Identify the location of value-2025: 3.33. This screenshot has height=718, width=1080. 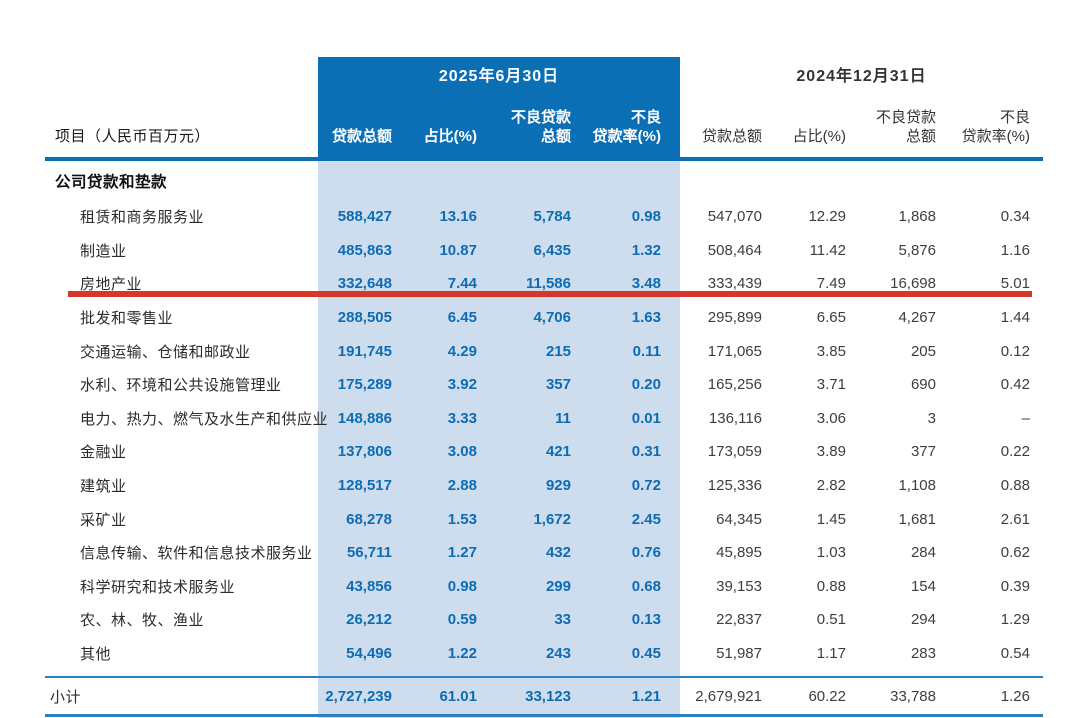
(462, 418).